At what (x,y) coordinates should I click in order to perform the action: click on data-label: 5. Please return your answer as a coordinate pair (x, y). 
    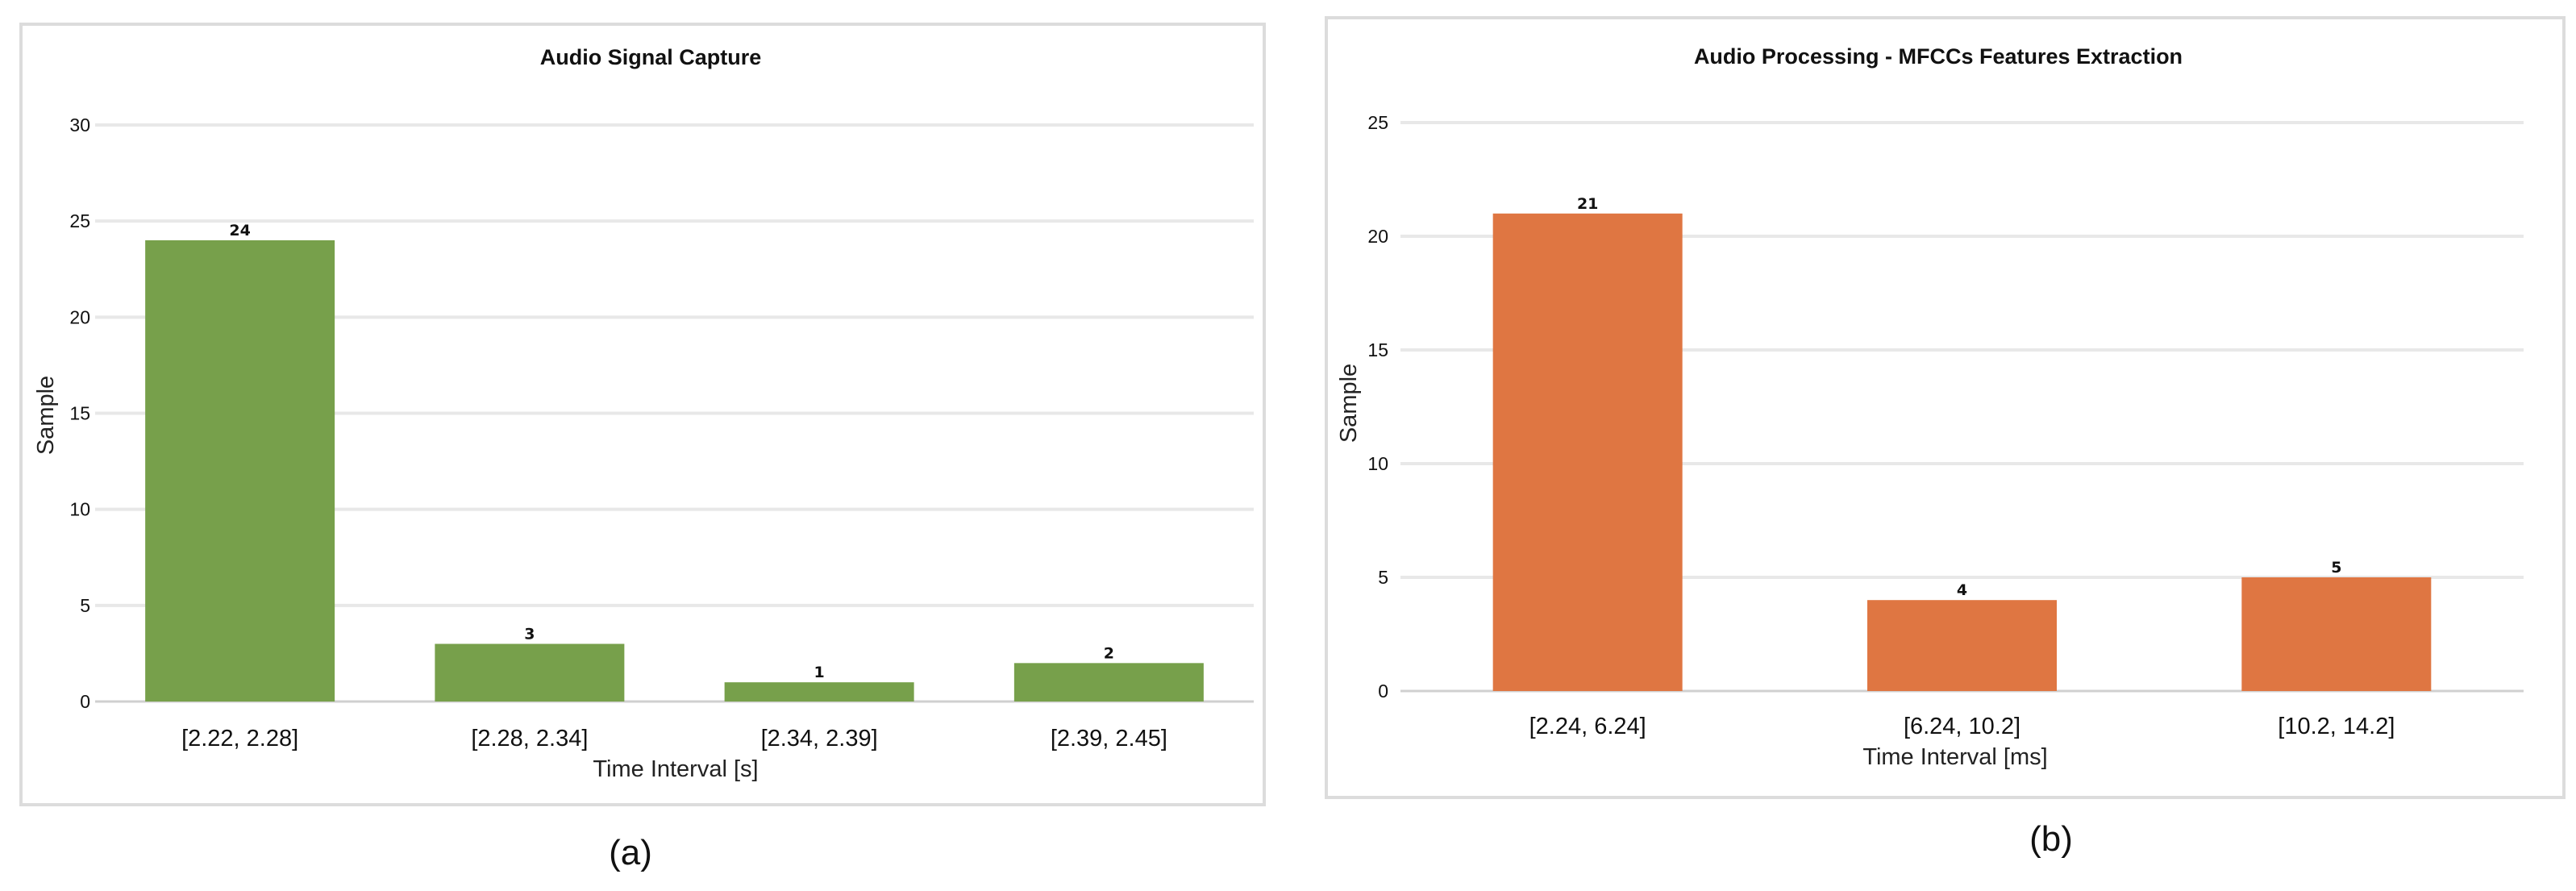
    Looking at the image, I should click on (2336, 568).